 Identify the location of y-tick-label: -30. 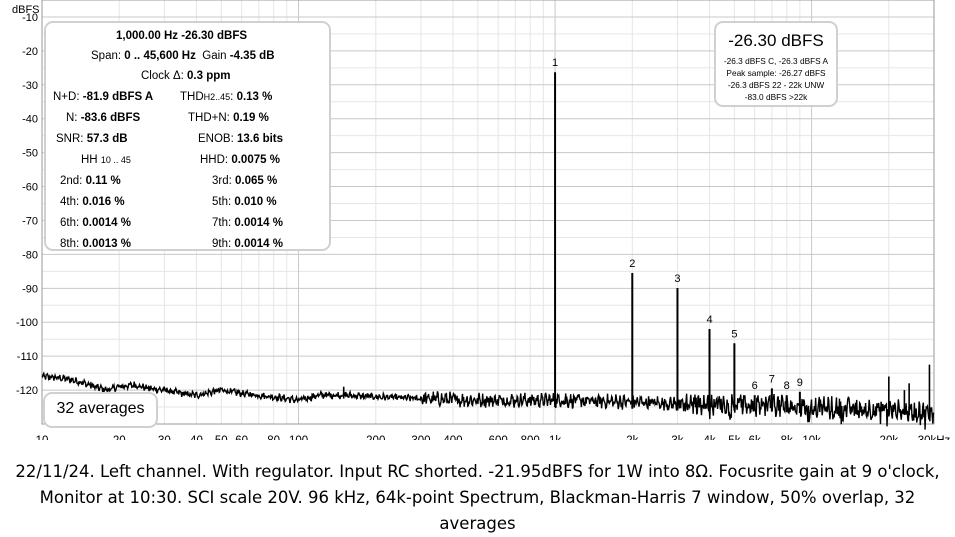
(30, 86).